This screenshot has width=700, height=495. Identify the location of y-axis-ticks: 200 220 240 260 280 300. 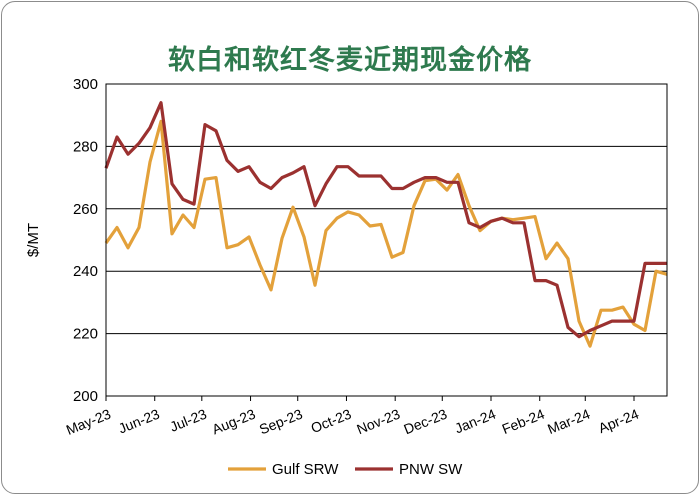
(85, 240).